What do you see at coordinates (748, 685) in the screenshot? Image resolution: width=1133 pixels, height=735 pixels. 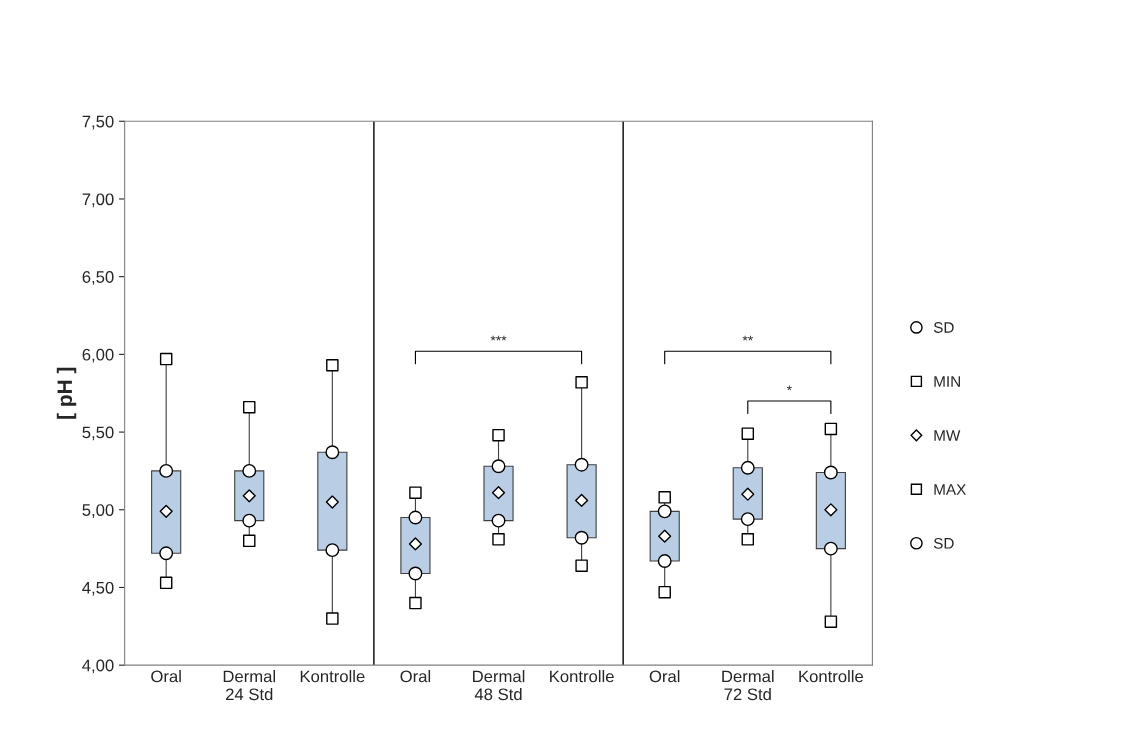 I see `x-tick-label: Dermal 72 Std` at bounding box center [748, 685].